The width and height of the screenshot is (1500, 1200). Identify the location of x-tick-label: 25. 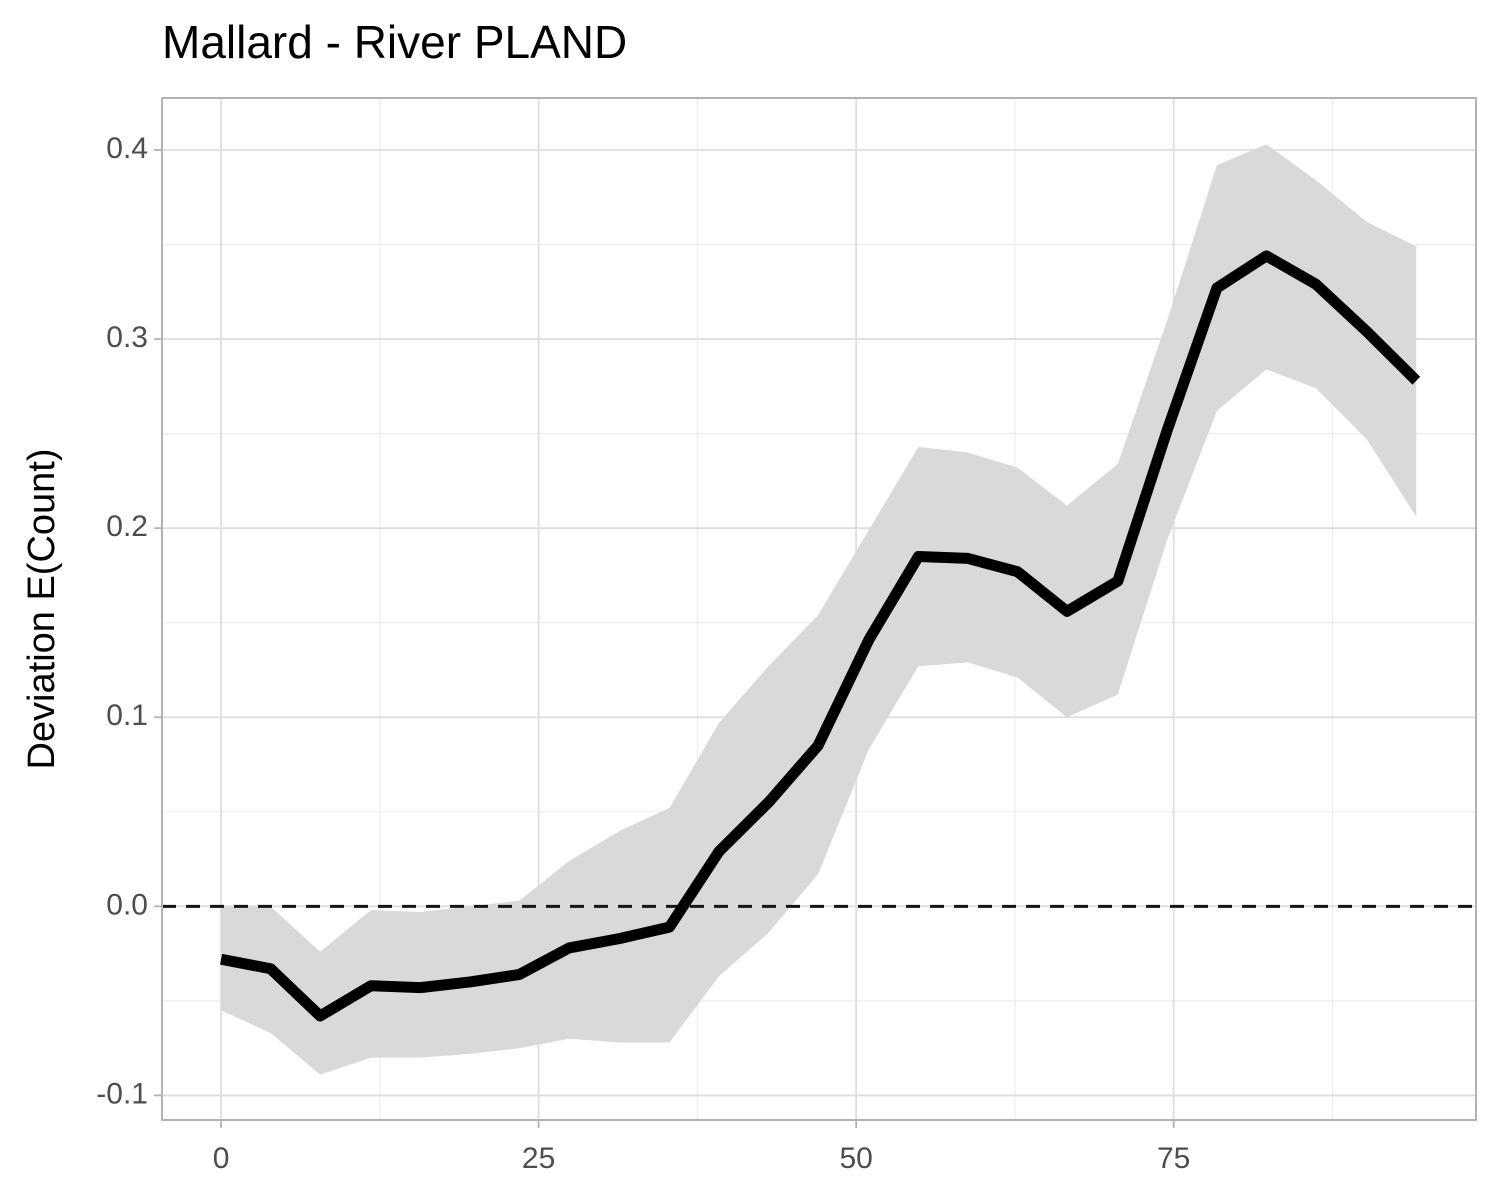
(538, 1158).